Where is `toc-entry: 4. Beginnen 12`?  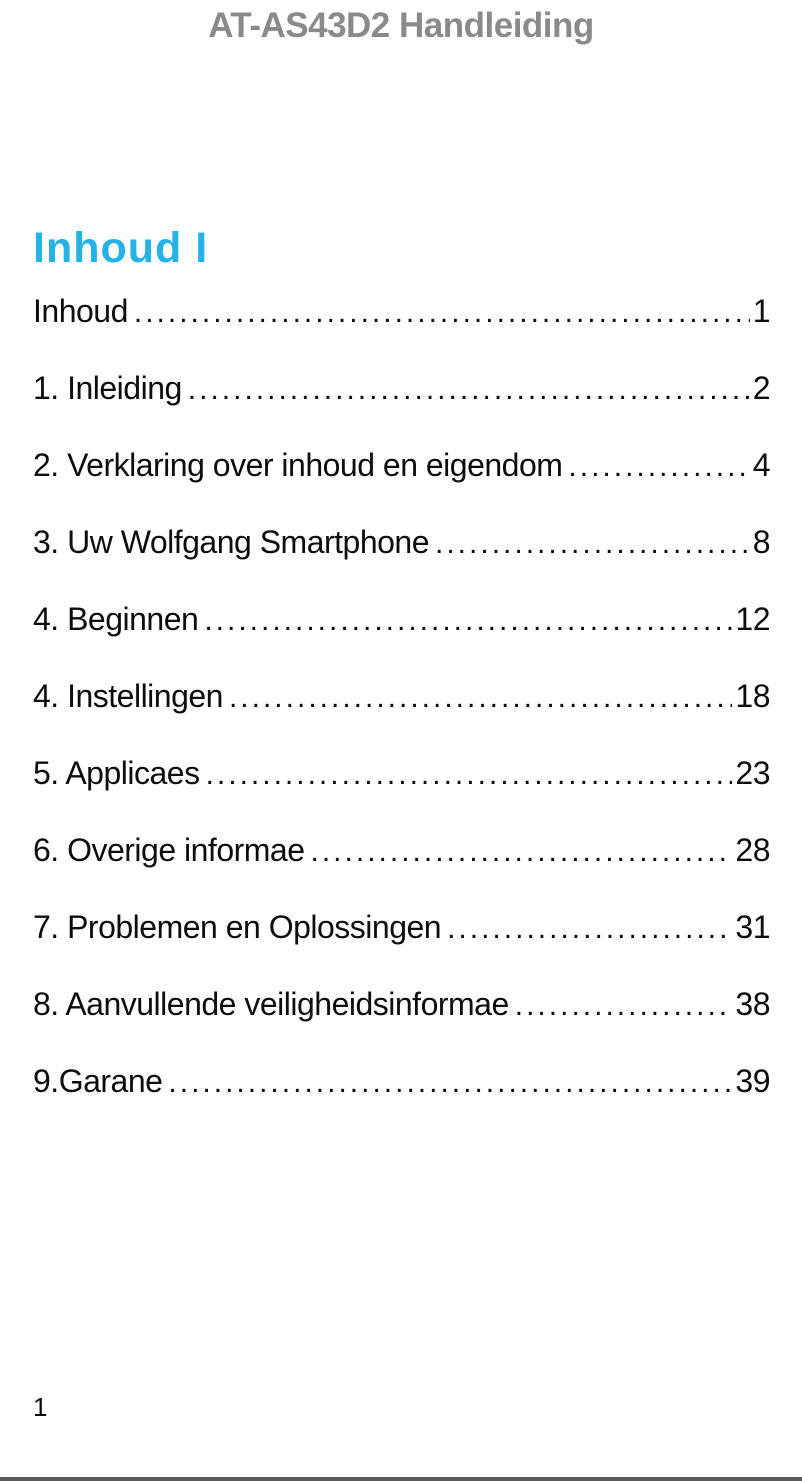 toc-entry: 4. Beginnen 12 is located at coordinates (401, 639).